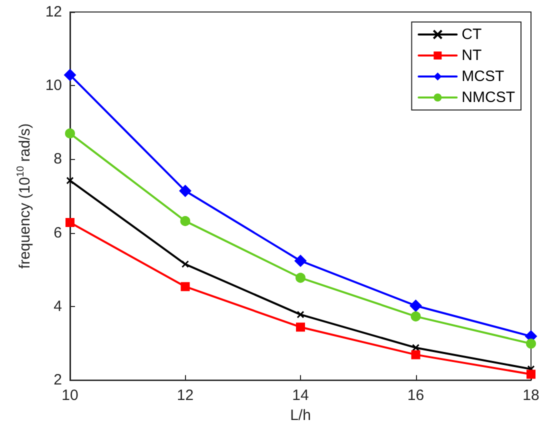 This screenshot has width=543, height=428. I want to click on x-tick-label: 18, so click(531, 395).